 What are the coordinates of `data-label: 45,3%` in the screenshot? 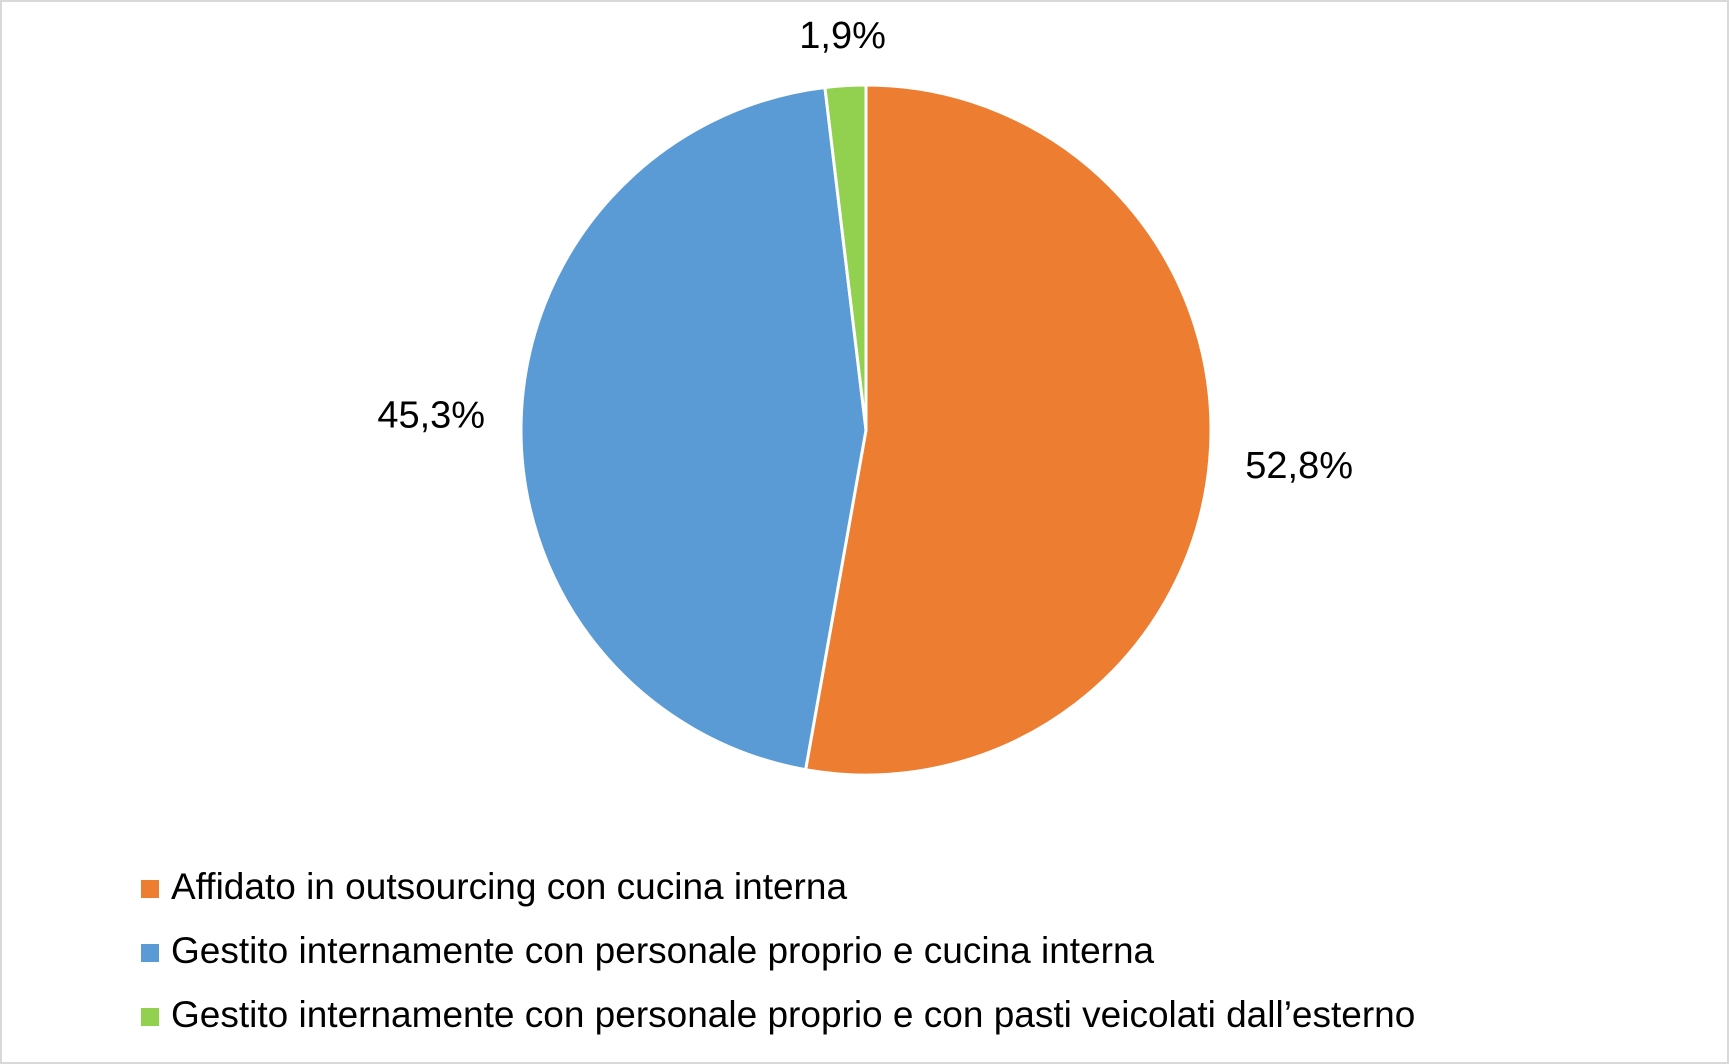 It's located at (431, 416).